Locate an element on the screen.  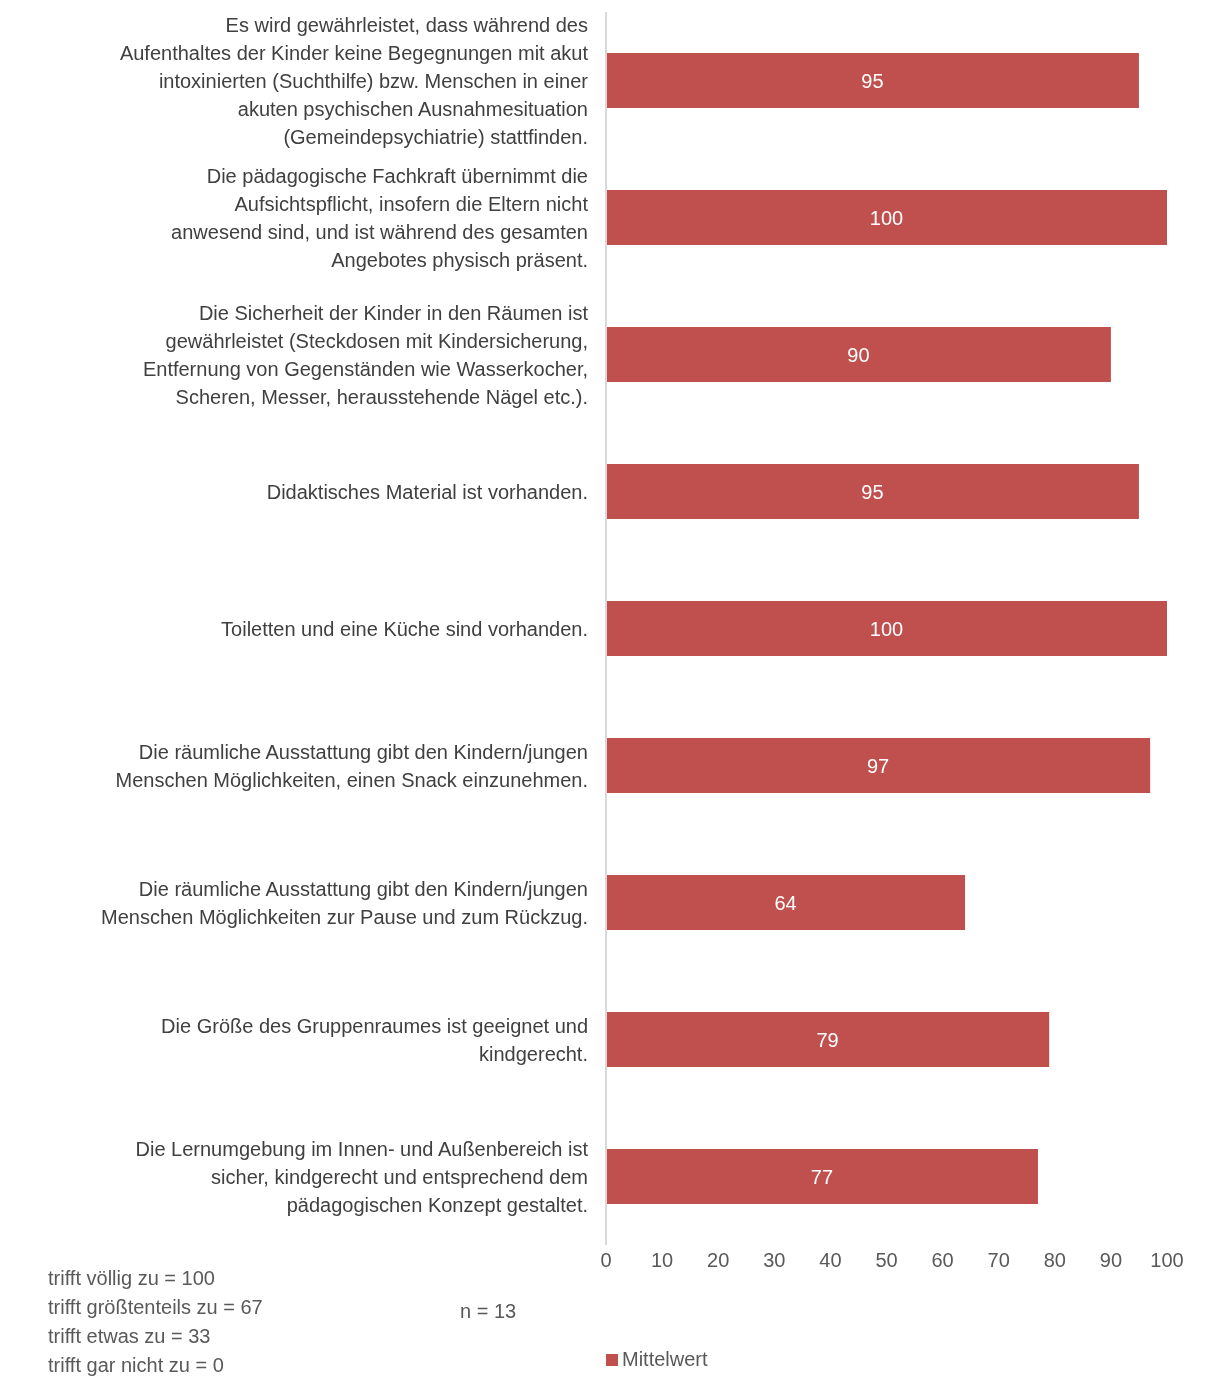
x-tick-label: 100 is located at coordinates (1167, 1260).